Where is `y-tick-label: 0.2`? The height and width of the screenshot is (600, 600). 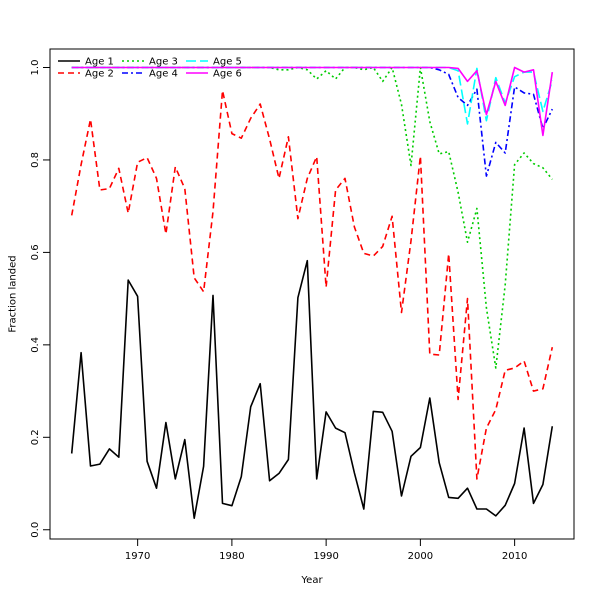
y-tick-label: 0.2 is located at coordinates (35, 437).